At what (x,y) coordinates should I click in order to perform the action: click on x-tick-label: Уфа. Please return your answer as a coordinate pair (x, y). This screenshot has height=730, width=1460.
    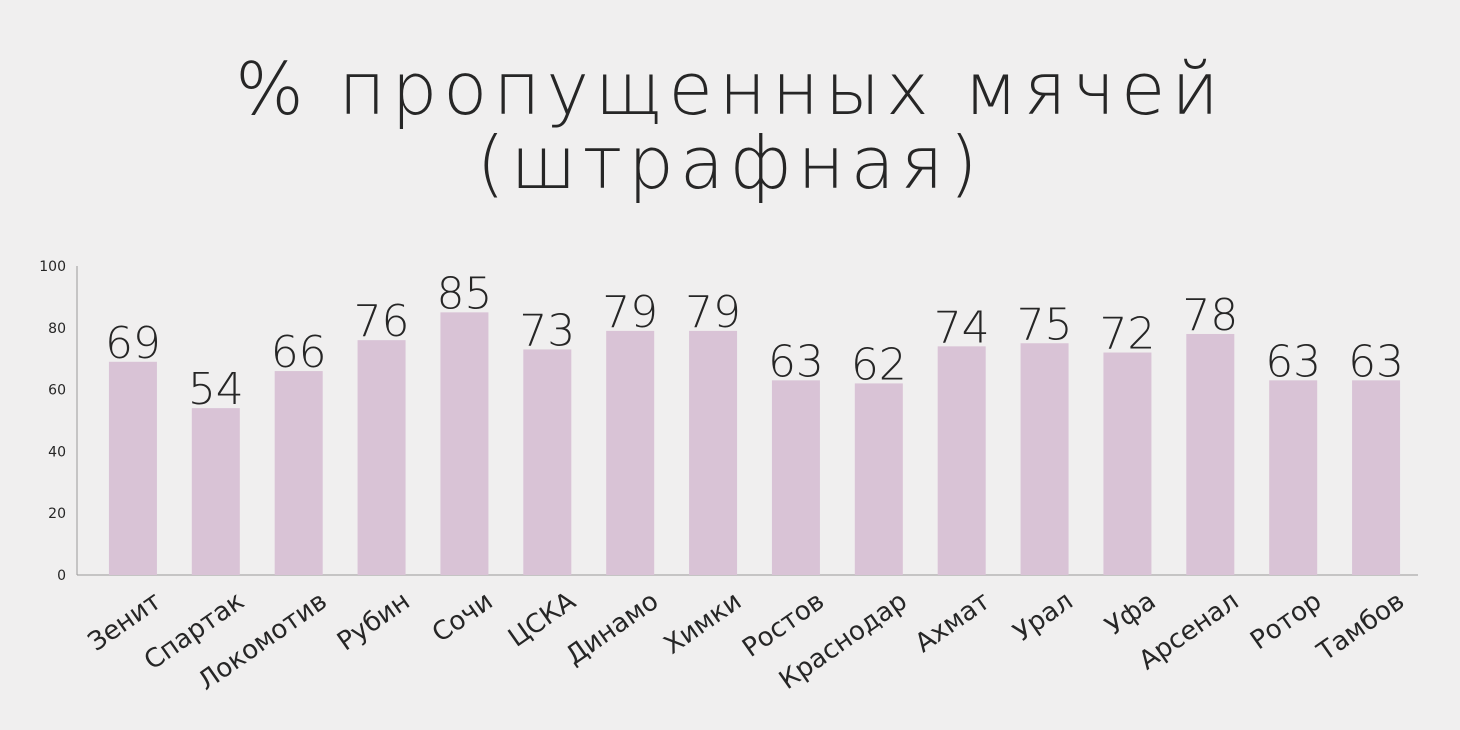
    Looking at the image, I should click on (1130, 614).